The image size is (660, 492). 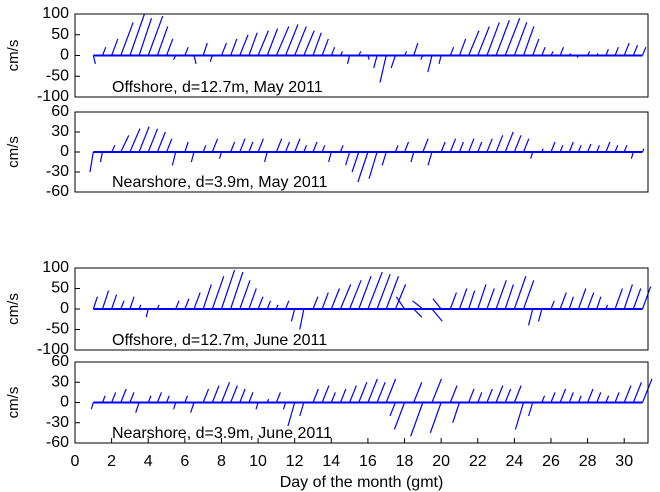 I want to click on panel-label: Offshore, d=12.7m, May 2011, so click(x=217, y=87).